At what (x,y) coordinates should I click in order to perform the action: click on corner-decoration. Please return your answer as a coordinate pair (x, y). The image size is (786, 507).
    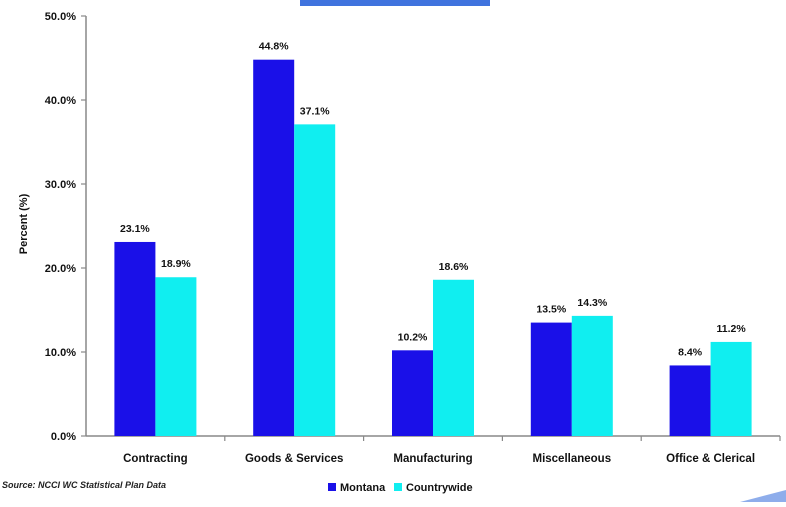
    Looking at the image, I should click on (763, 496).